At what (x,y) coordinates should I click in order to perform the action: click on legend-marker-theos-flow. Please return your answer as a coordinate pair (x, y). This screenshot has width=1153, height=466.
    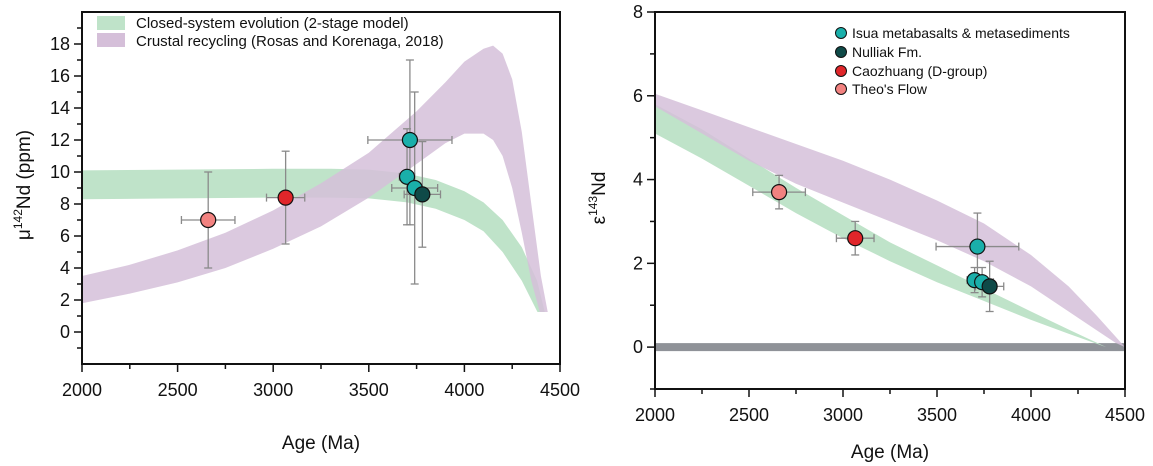
    Looking at the image, I should click on (841, 89).